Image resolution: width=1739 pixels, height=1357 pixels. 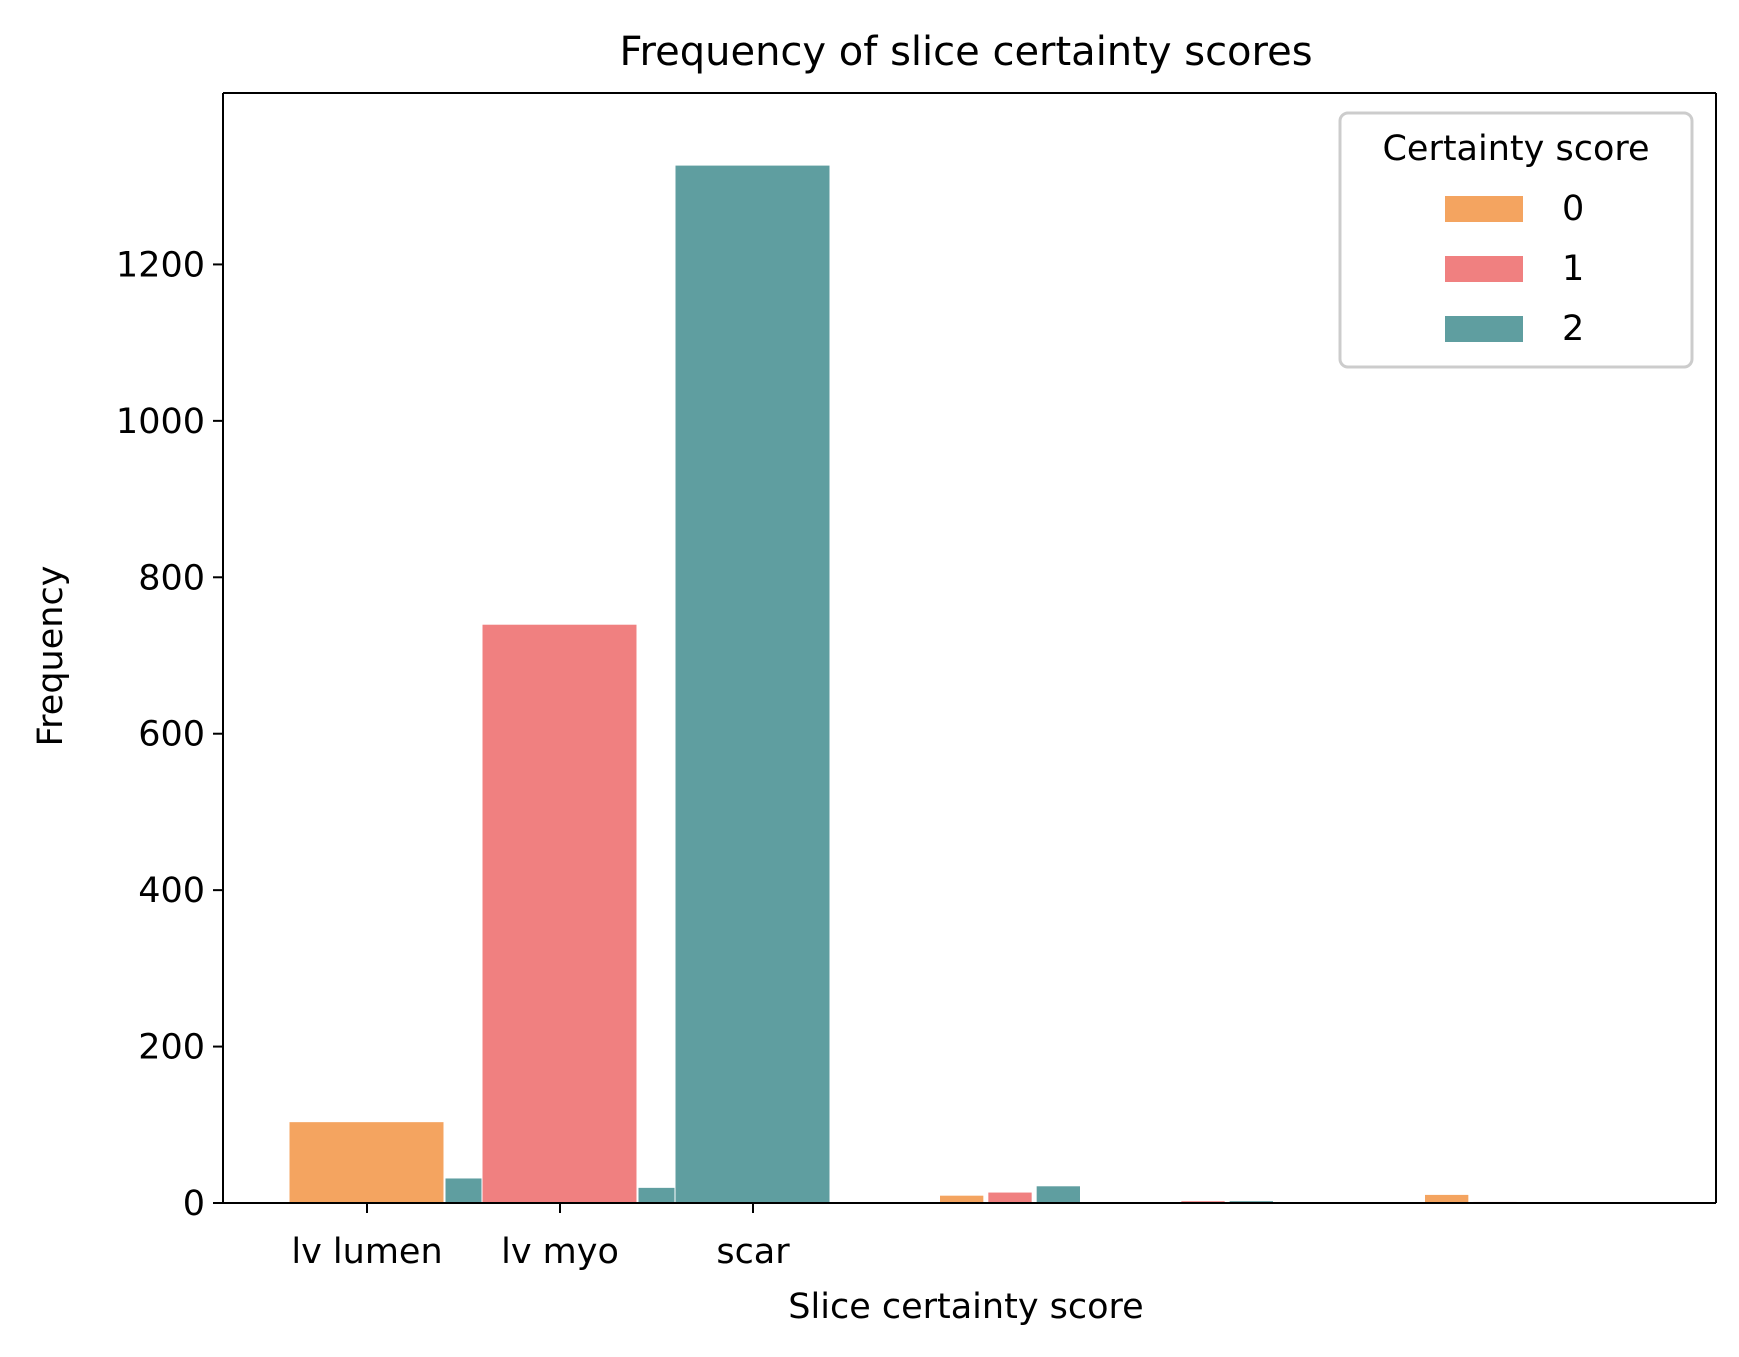 What do you see at coordinates (965, 1307) in the screenshot?
I see `x-axis-label: Slice certainty score` at bounding box center [965, 1307].